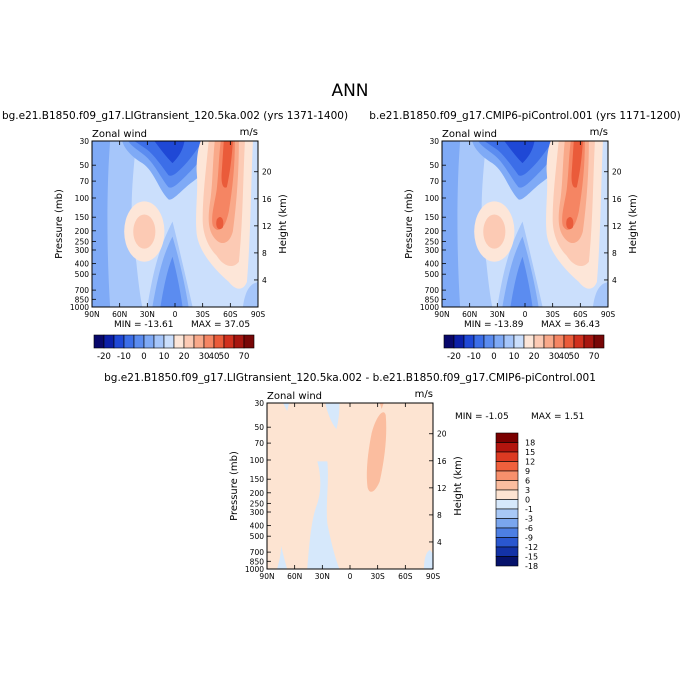  Describe the element at coordinates (594, 357) in the screenshot. I see `colorbar-label: 70` at that location.